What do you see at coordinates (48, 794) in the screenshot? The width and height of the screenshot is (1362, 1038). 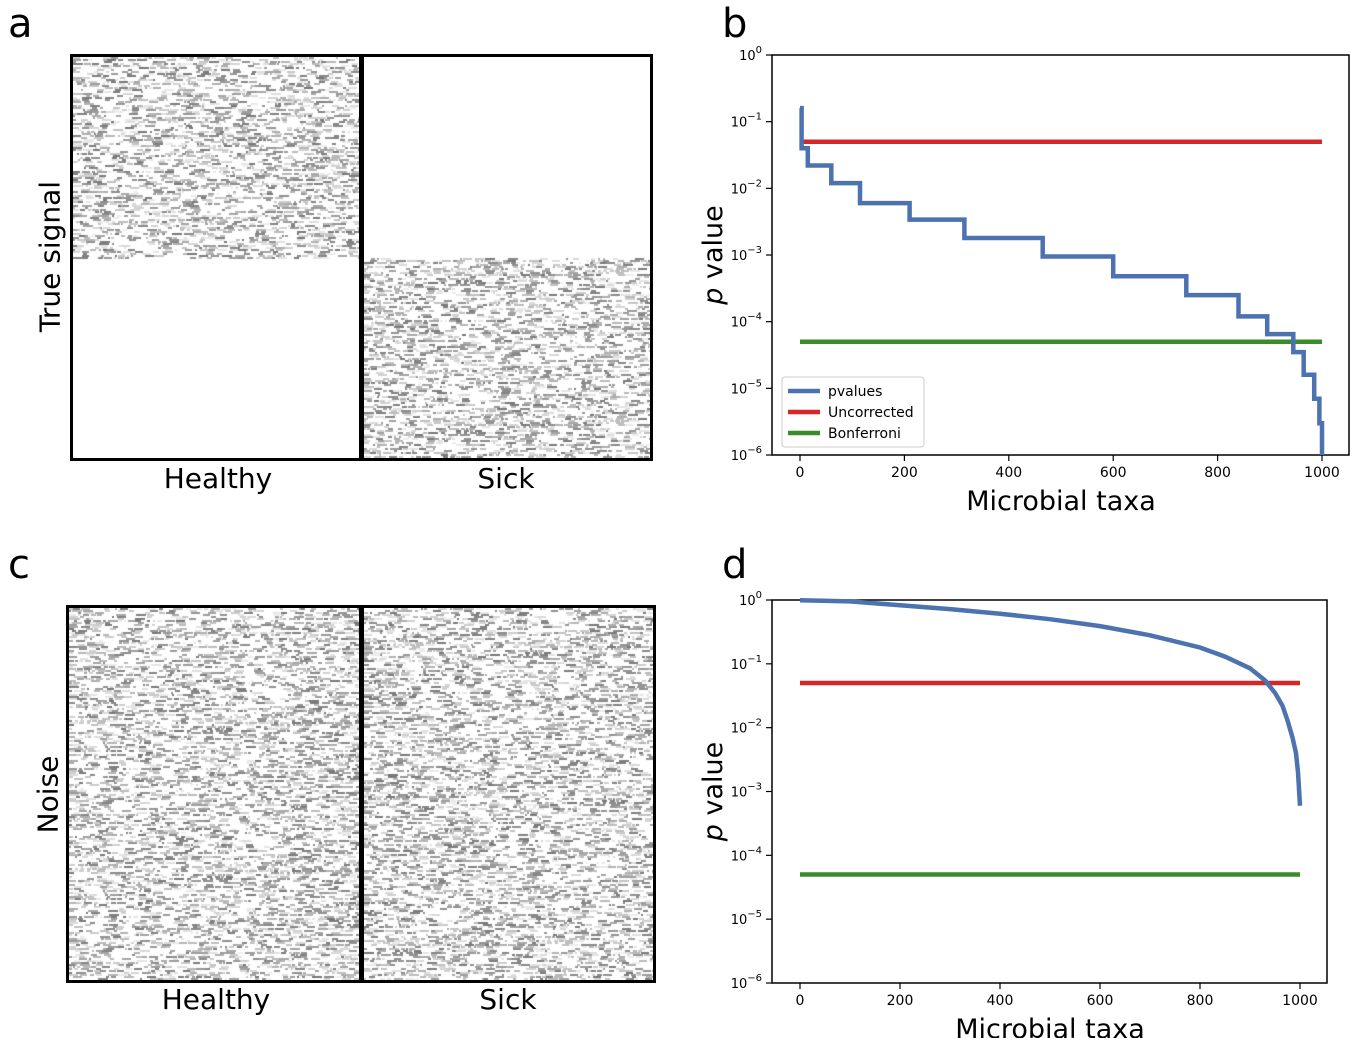 I see `noise-label: Noise` at bounding box center [48, 794].